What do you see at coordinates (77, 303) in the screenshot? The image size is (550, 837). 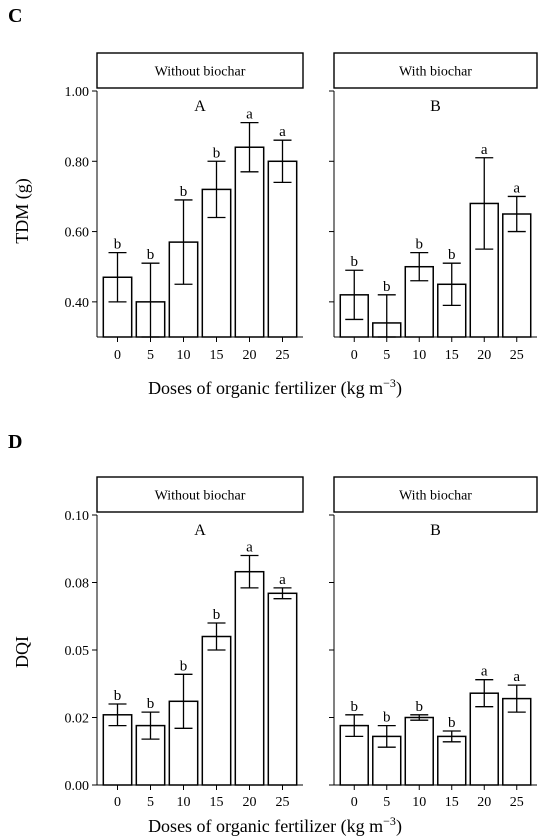 I see `y-tick-label: 0.40` at bounding box center [77, 303].